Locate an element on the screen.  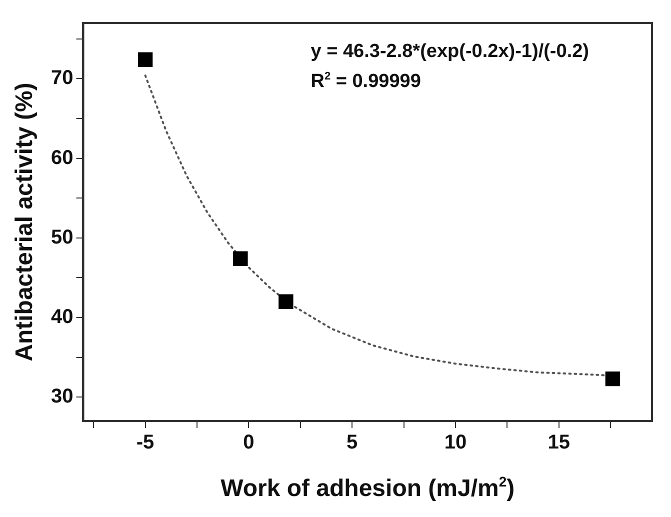
y-tick-label: 50 is located at coordinates (62, 237).